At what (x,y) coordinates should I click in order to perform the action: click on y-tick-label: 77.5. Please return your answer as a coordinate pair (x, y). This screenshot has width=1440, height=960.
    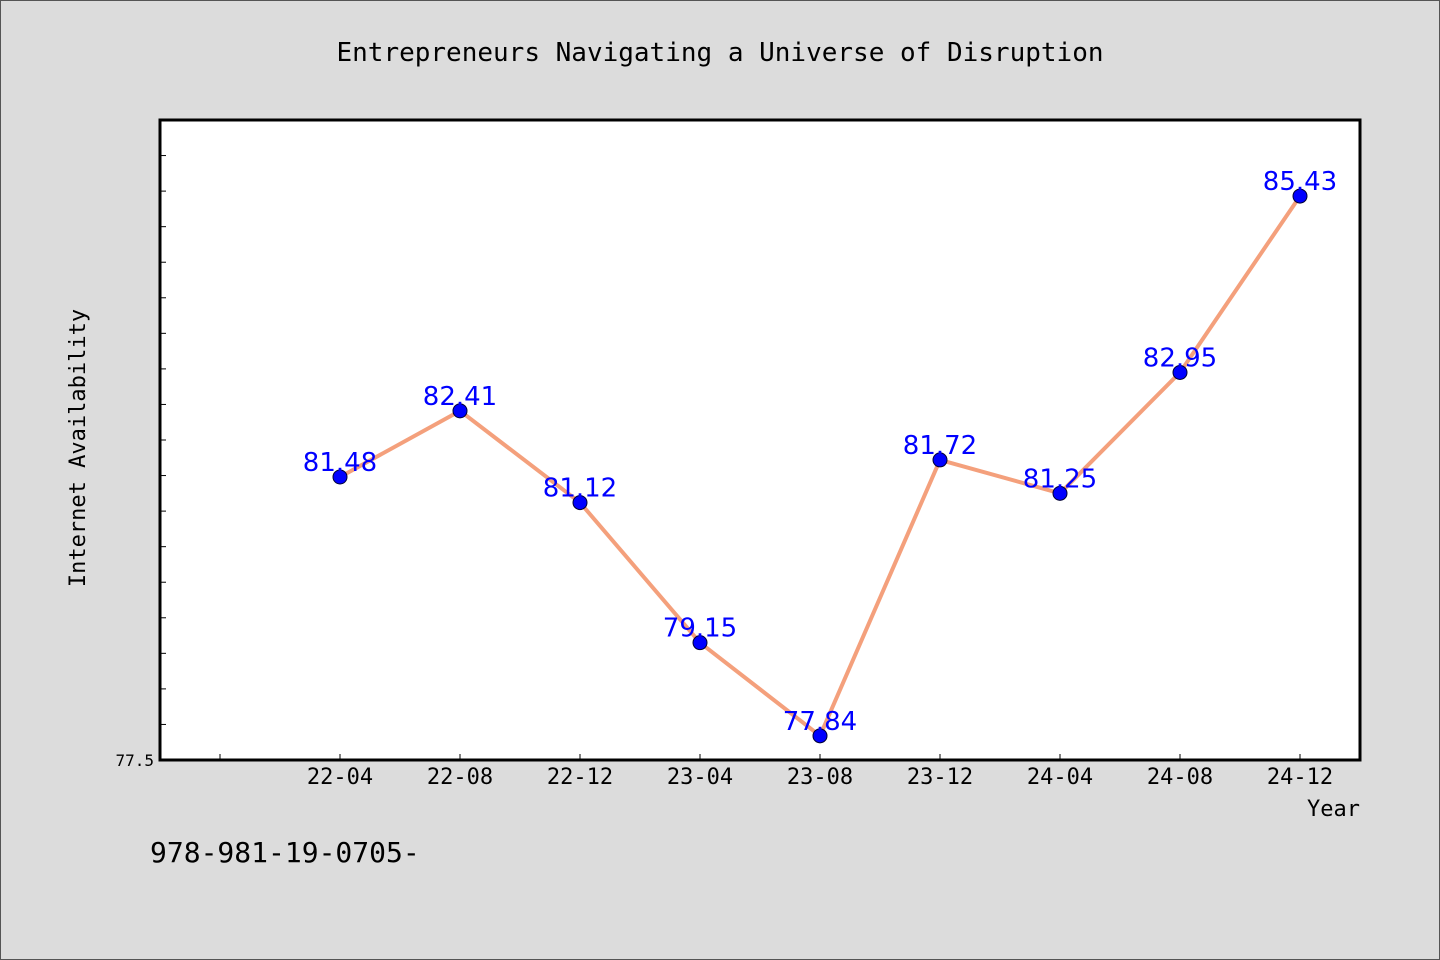
    Looking at the image, I should click on (134, 760).